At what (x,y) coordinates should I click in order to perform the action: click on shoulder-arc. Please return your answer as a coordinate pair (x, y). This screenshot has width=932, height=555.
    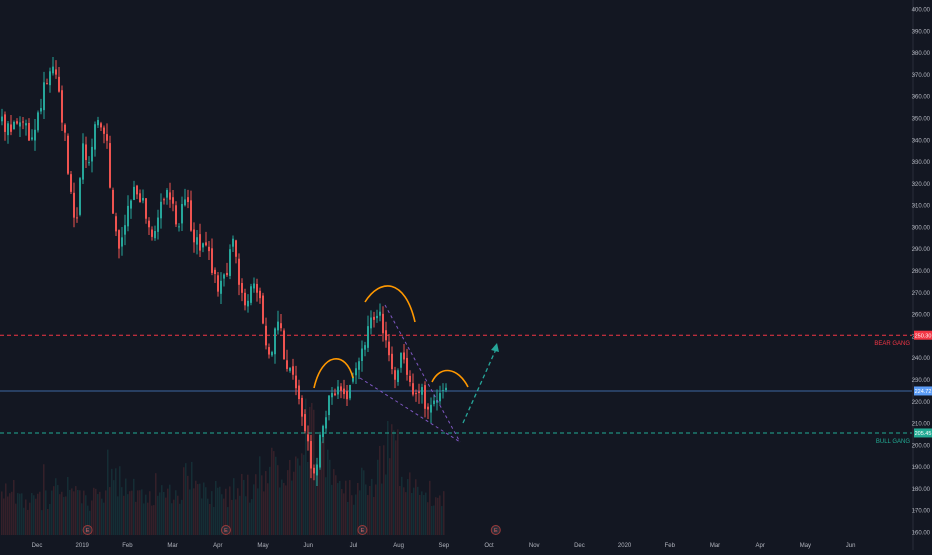
    Looking at the image, I should click on (333, 373).